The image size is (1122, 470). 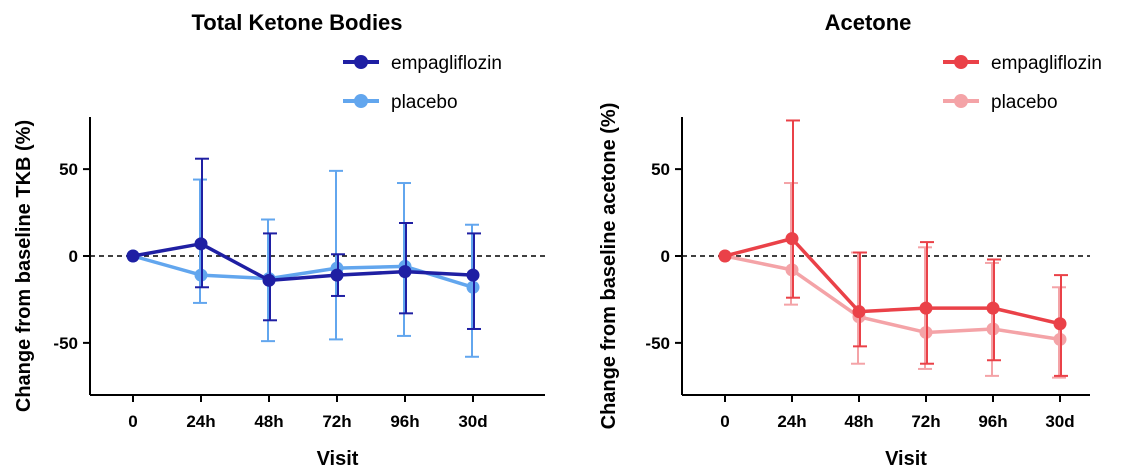 What do you see at coordinates (296, 22) in the screenshot?
I see `chart-title: Total Ketone Bodies` at bounding box center [296, 22].